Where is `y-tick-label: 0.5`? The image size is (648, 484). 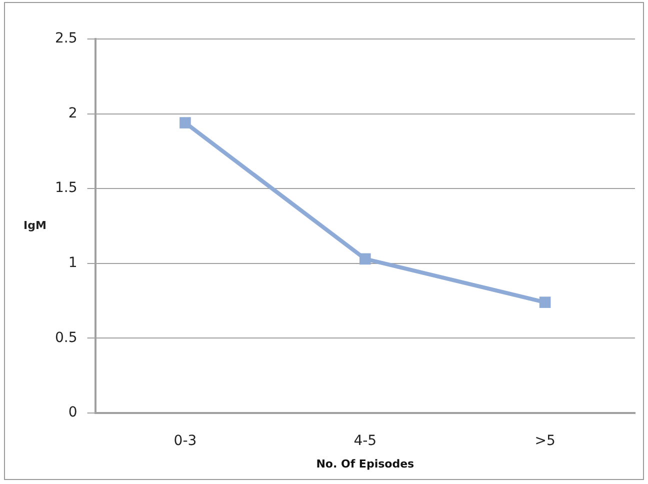
y-tick-label: 0.5 is located at coordinates (66, 338).